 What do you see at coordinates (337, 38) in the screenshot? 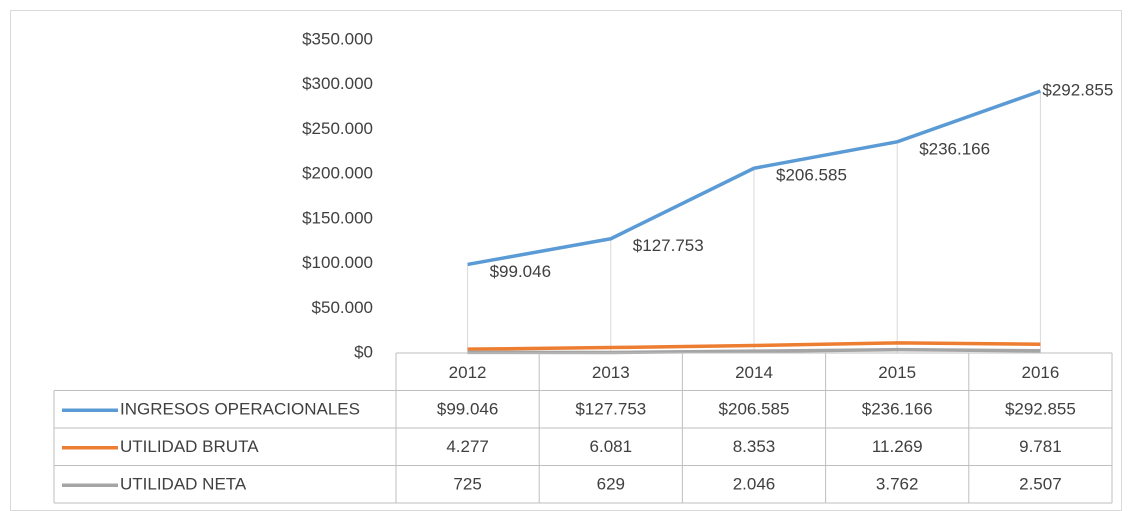
I see `y-tick-label: $350.000` at bounding box center [337, 38].